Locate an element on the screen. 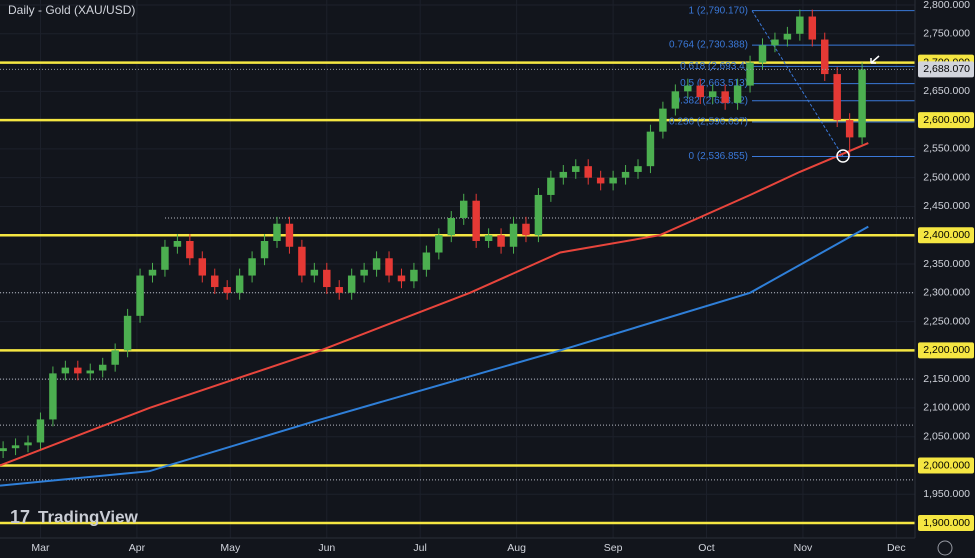 The width and height of the screenshot is (975, 558). x-tick-label: Aug is located at coordinates (516, 548).